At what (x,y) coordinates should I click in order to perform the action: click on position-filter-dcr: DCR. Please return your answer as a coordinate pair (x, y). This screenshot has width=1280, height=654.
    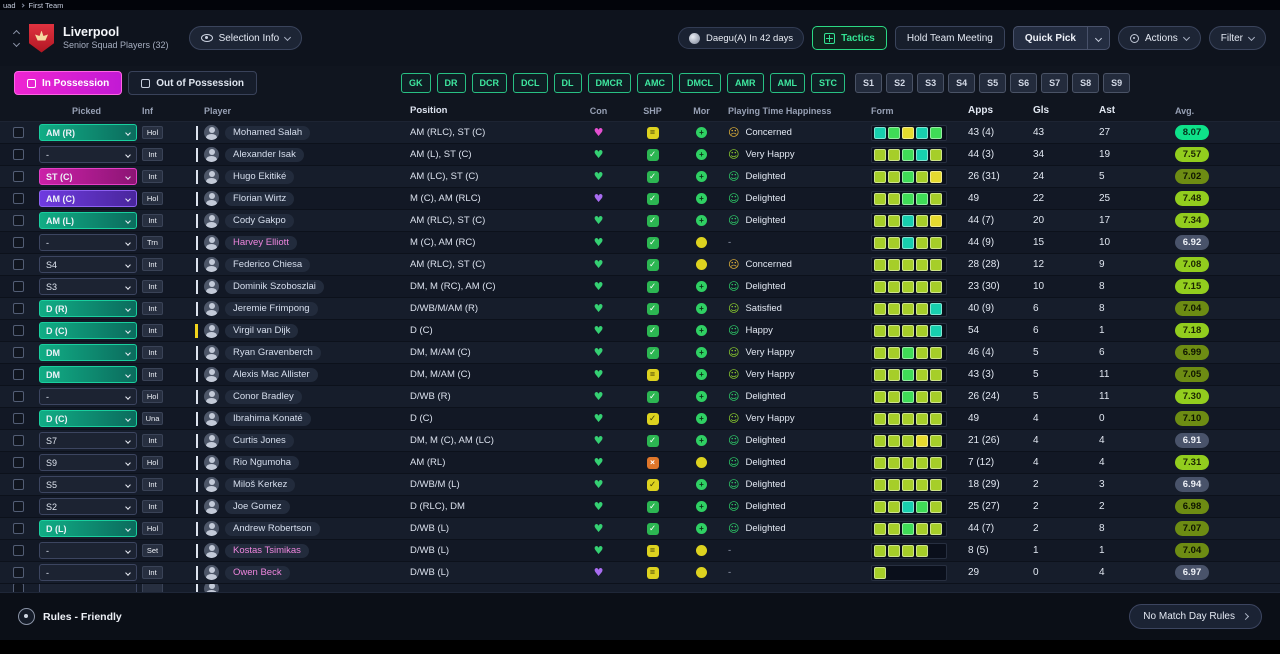
    Looking at the image, I should click on (489, 83).